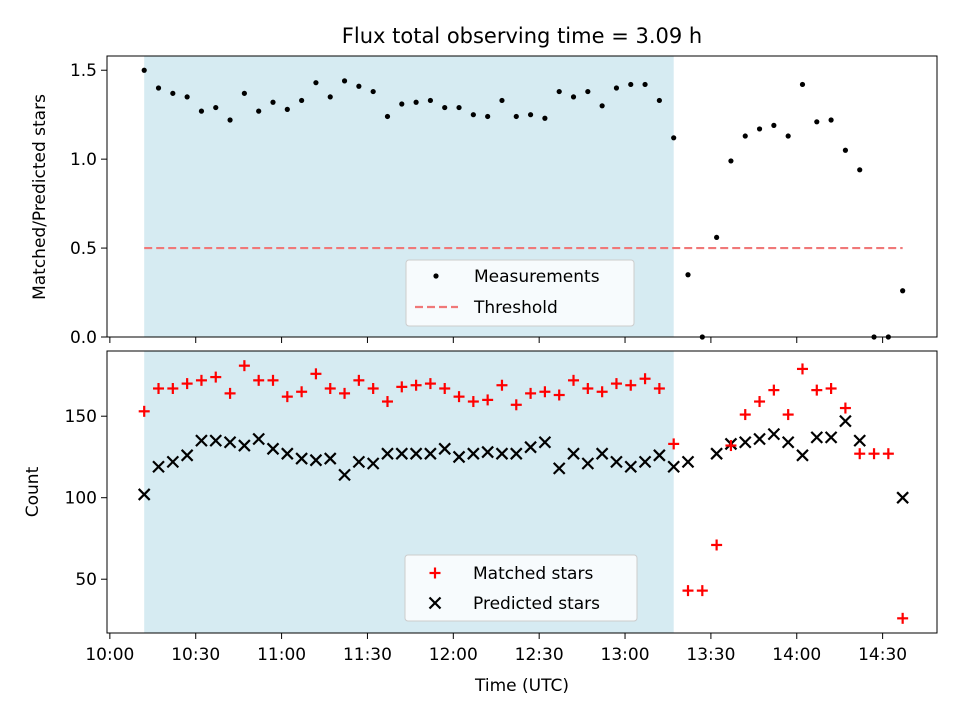 This screenshot has height=720, width=960. Describe the element at coordinates (515, 308) in the screenshot. I see `legend-threshold-label: Threshold` at that location.